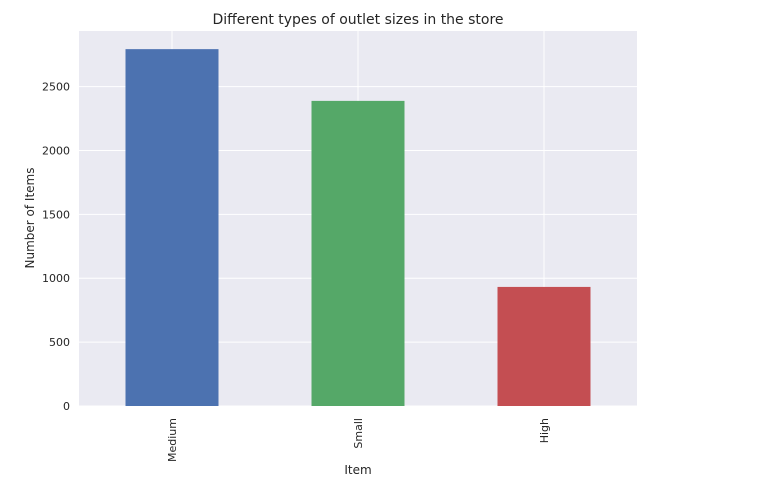 The image size is (758, 491). Describe the element at coordinates (56, 214) in the screenshot. I see `y-tick-label: 1500` at that location.